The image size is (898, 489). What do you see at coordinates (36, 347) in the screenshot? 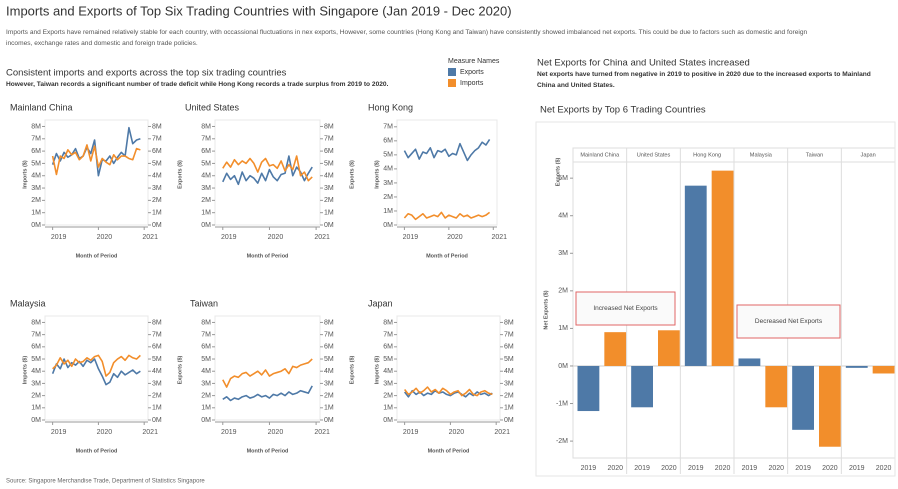
I see `y-tick-label: 6M` at bounding box center [36, 347].